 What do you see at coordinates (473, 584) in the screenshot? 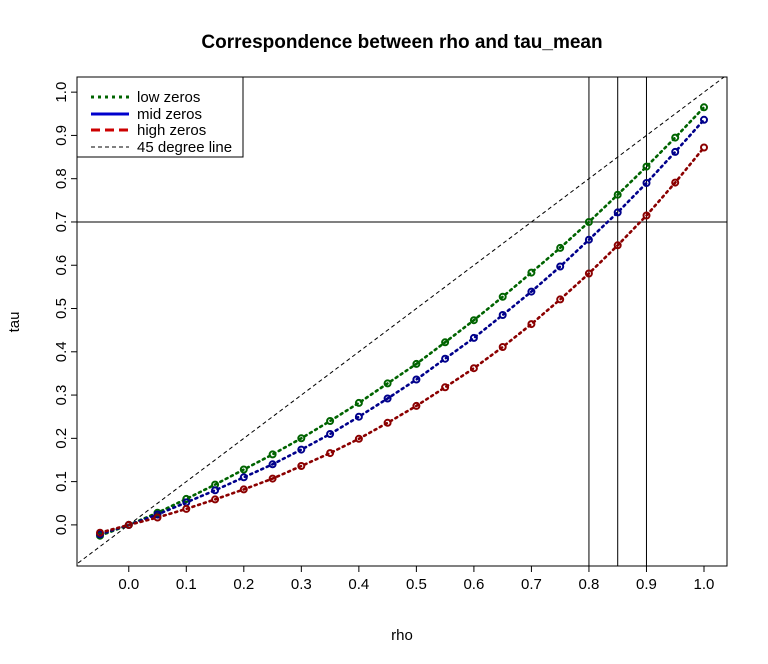
I see `x-tick-label: 0.6` at bounding box center [473, 584].